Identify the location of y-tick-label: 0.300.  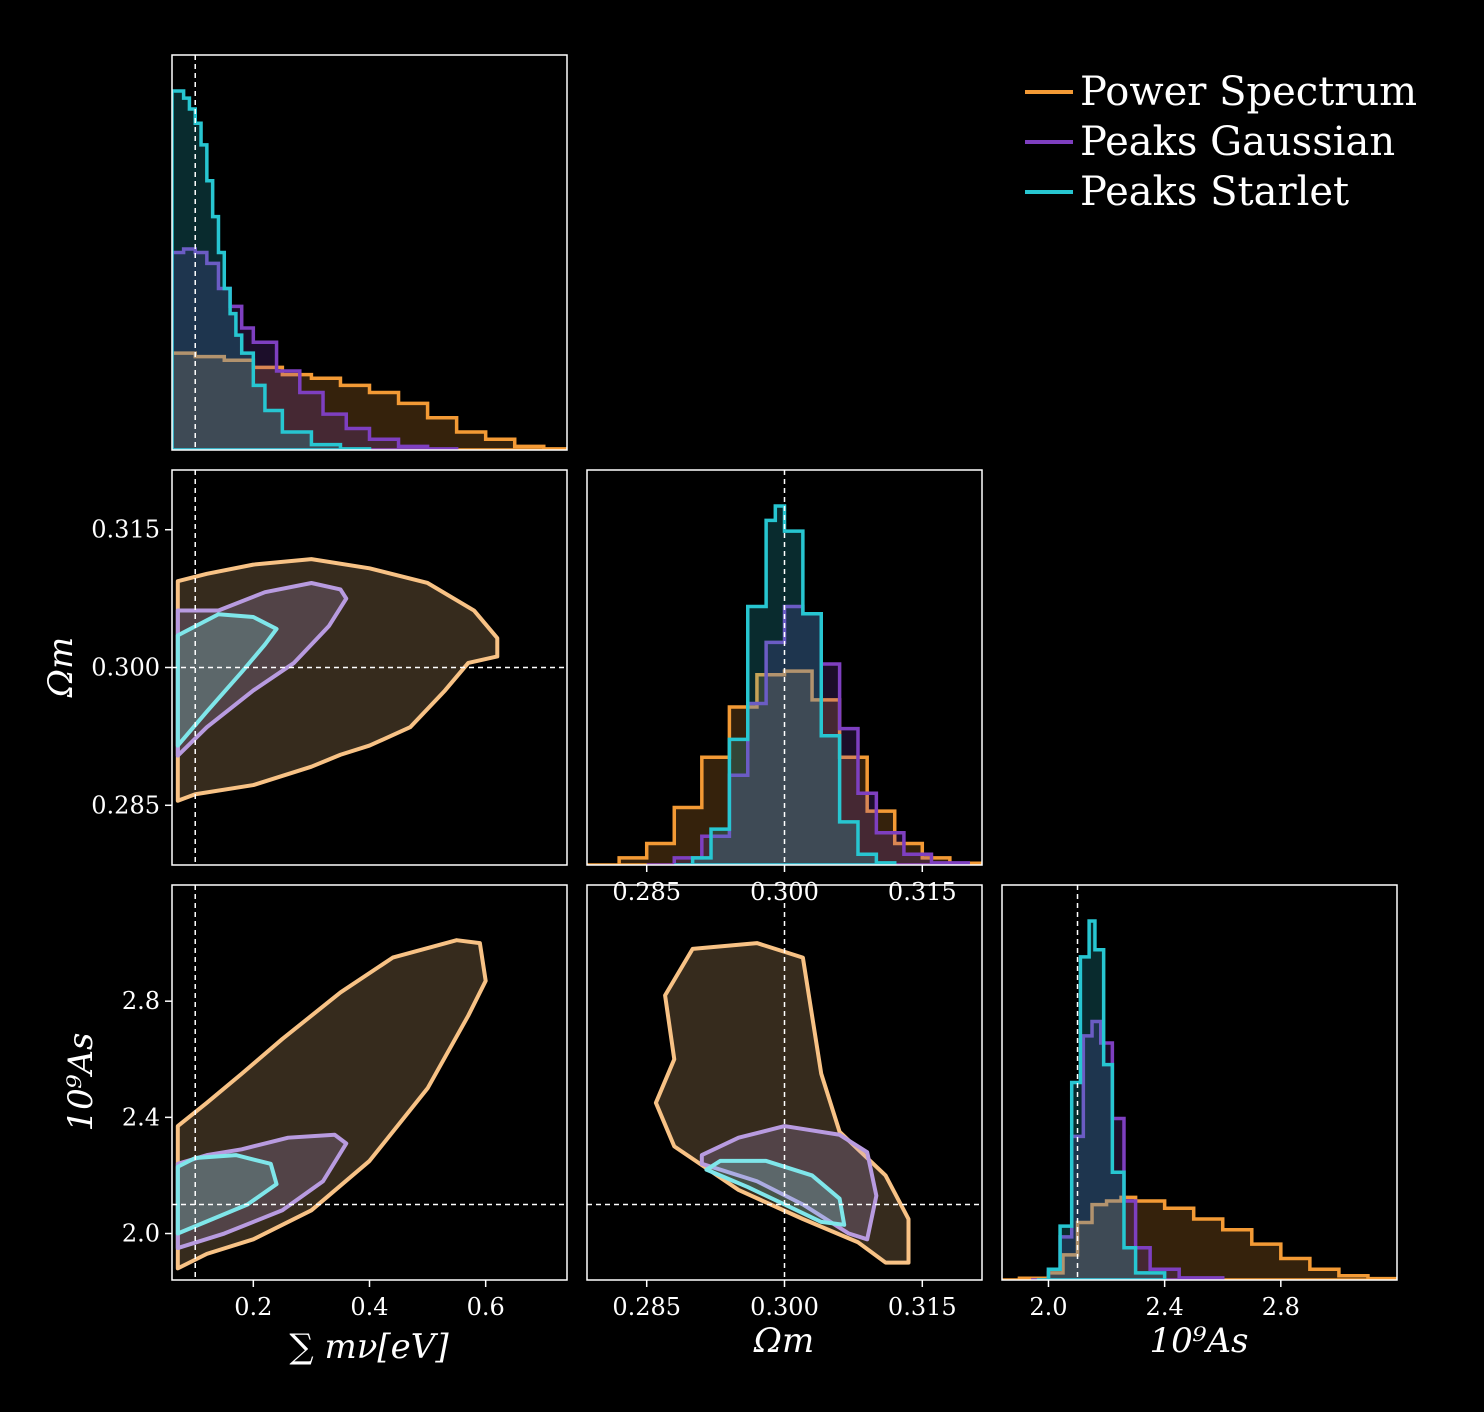
(125, 668).